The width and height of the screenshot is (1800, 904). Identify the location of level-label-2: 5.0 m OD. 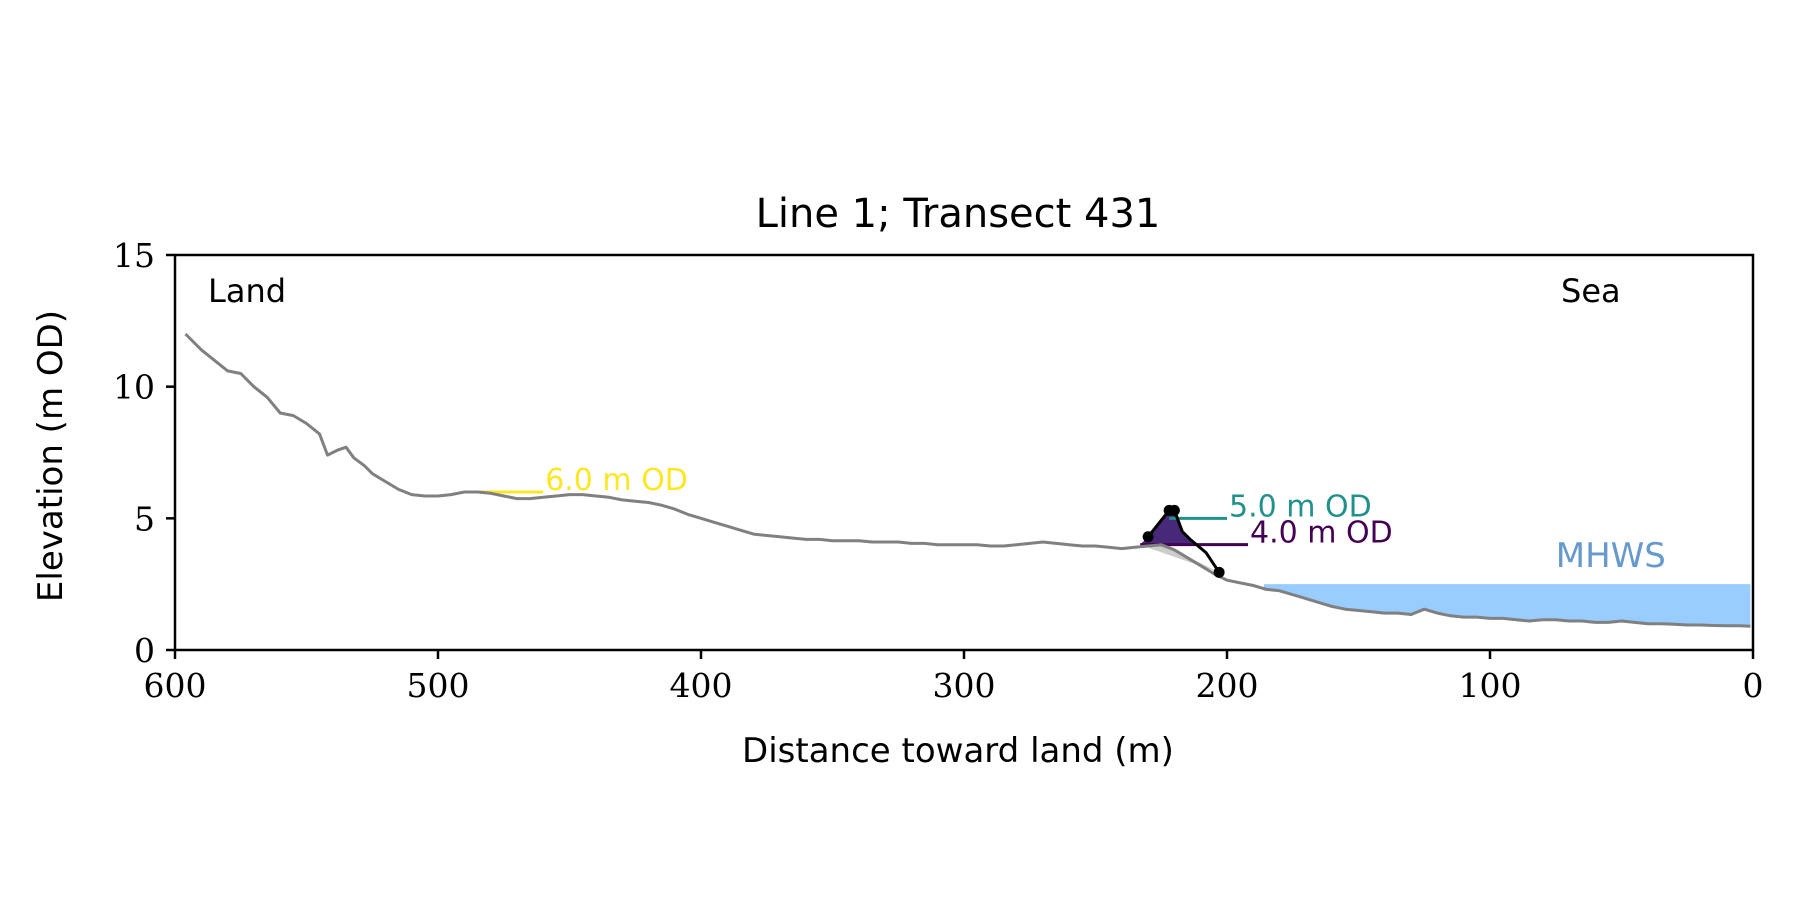
(1300, 506).